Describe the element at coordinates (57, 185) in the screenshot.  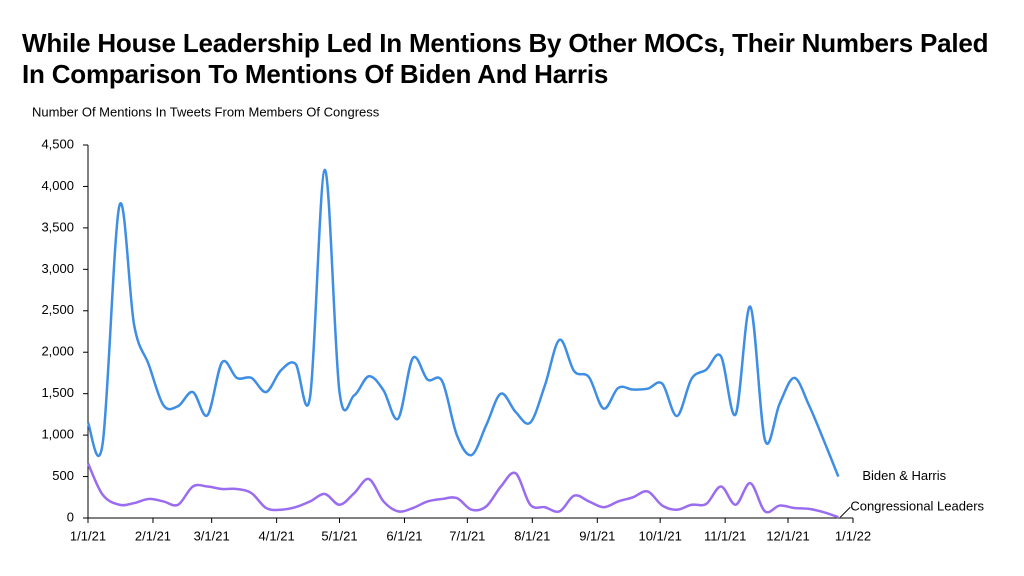
I see `y-tick-label: 4,000` at that location.